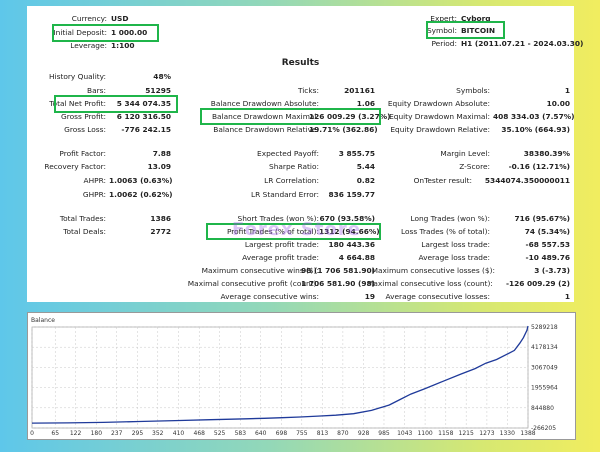 The height and width of the screenshot is (452, 600). What do you see at coordinates (138, 433) in the screenshot?
I see `x-tick-label: 295` at bounding box center [138, 433].